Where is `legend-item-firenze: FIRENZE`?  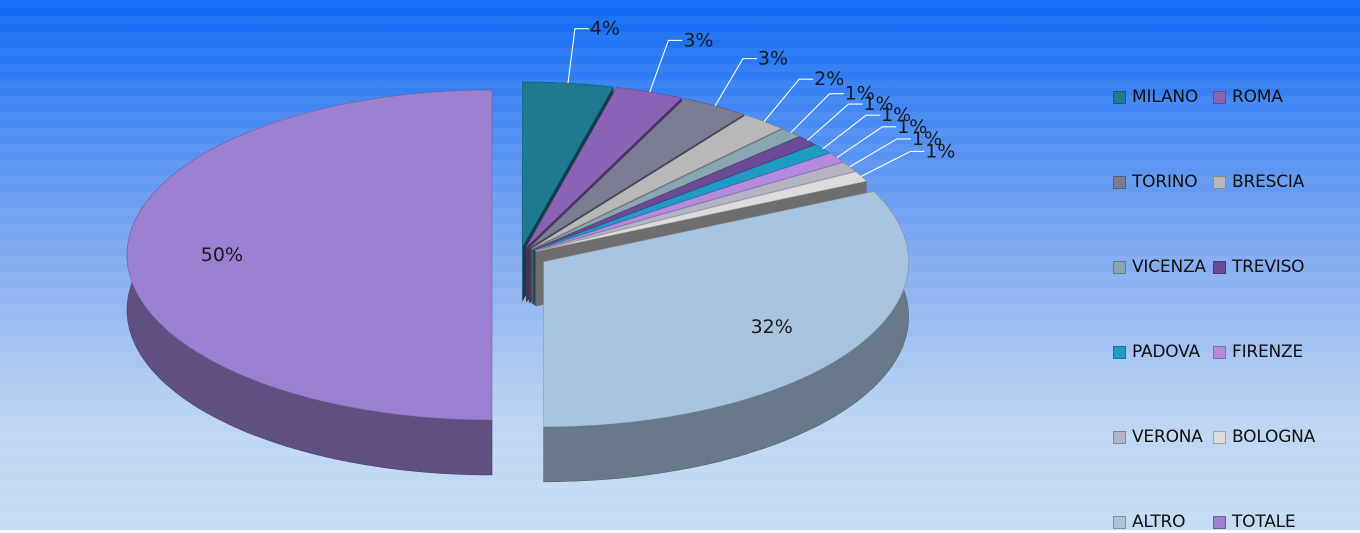 legend-item-firenze: FIRENZE is located at coordinates (1258, 352).